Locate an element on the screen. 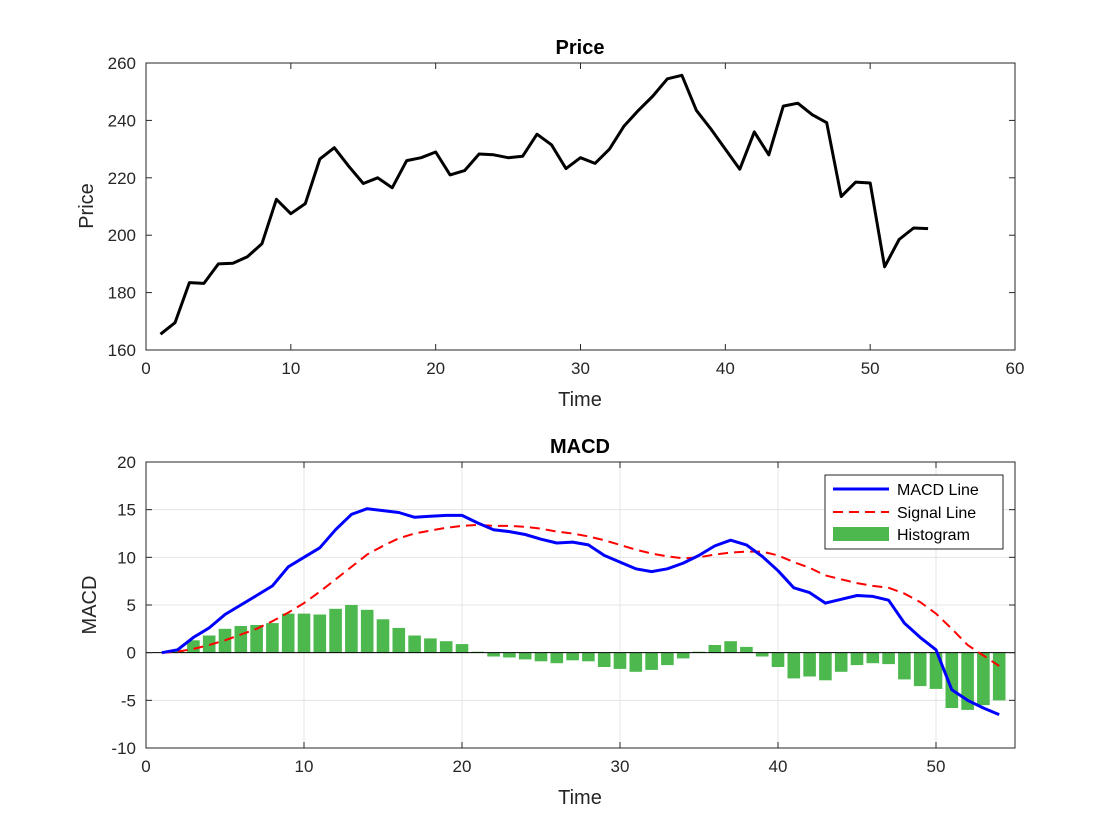  macd-chart-title: MACD is located at coordinates (580, 447).